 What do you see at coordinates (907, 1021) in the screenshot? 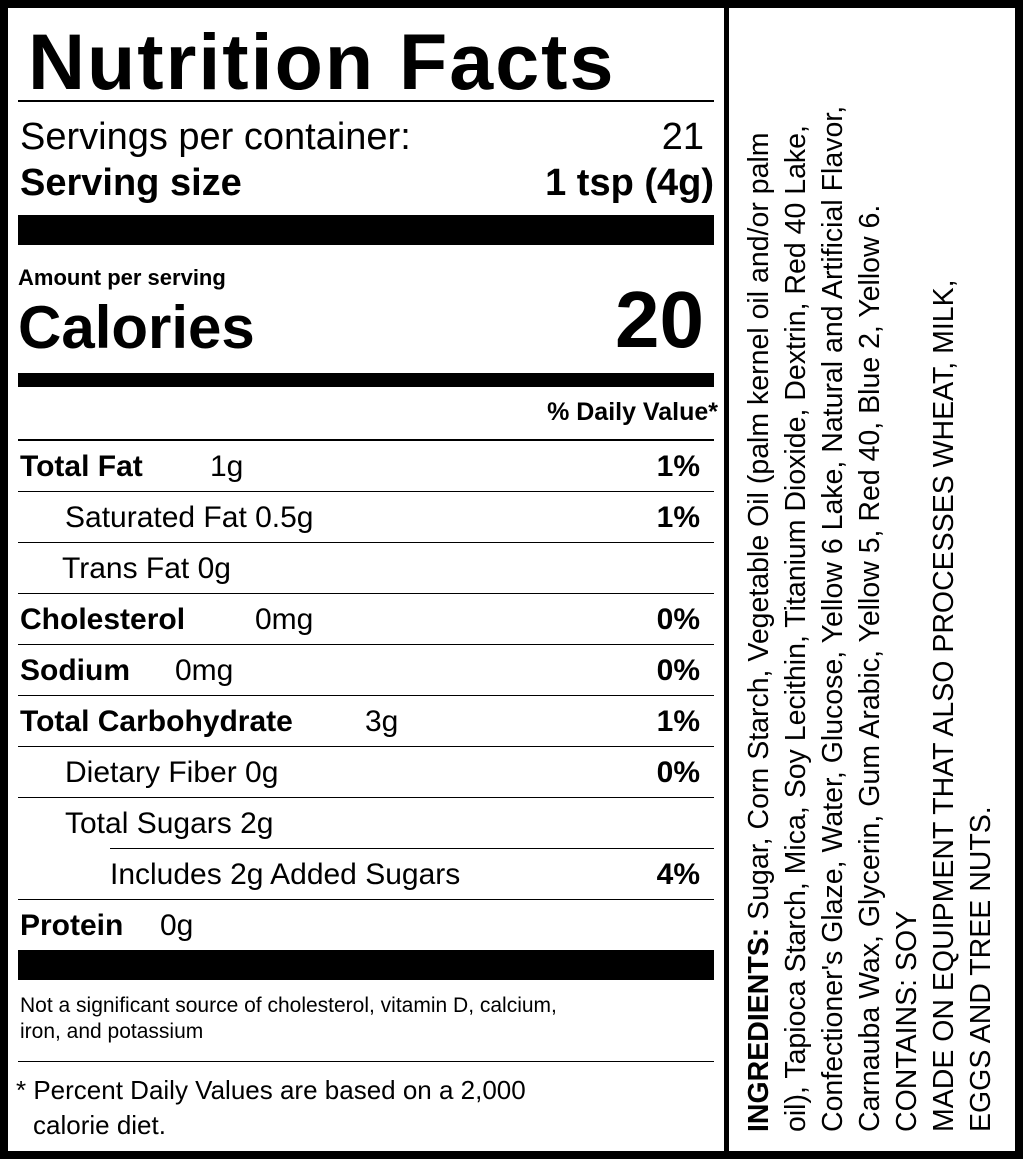
I see `allergen-contains: CONTAINS: SOY` at bounding box center [907, 1021].